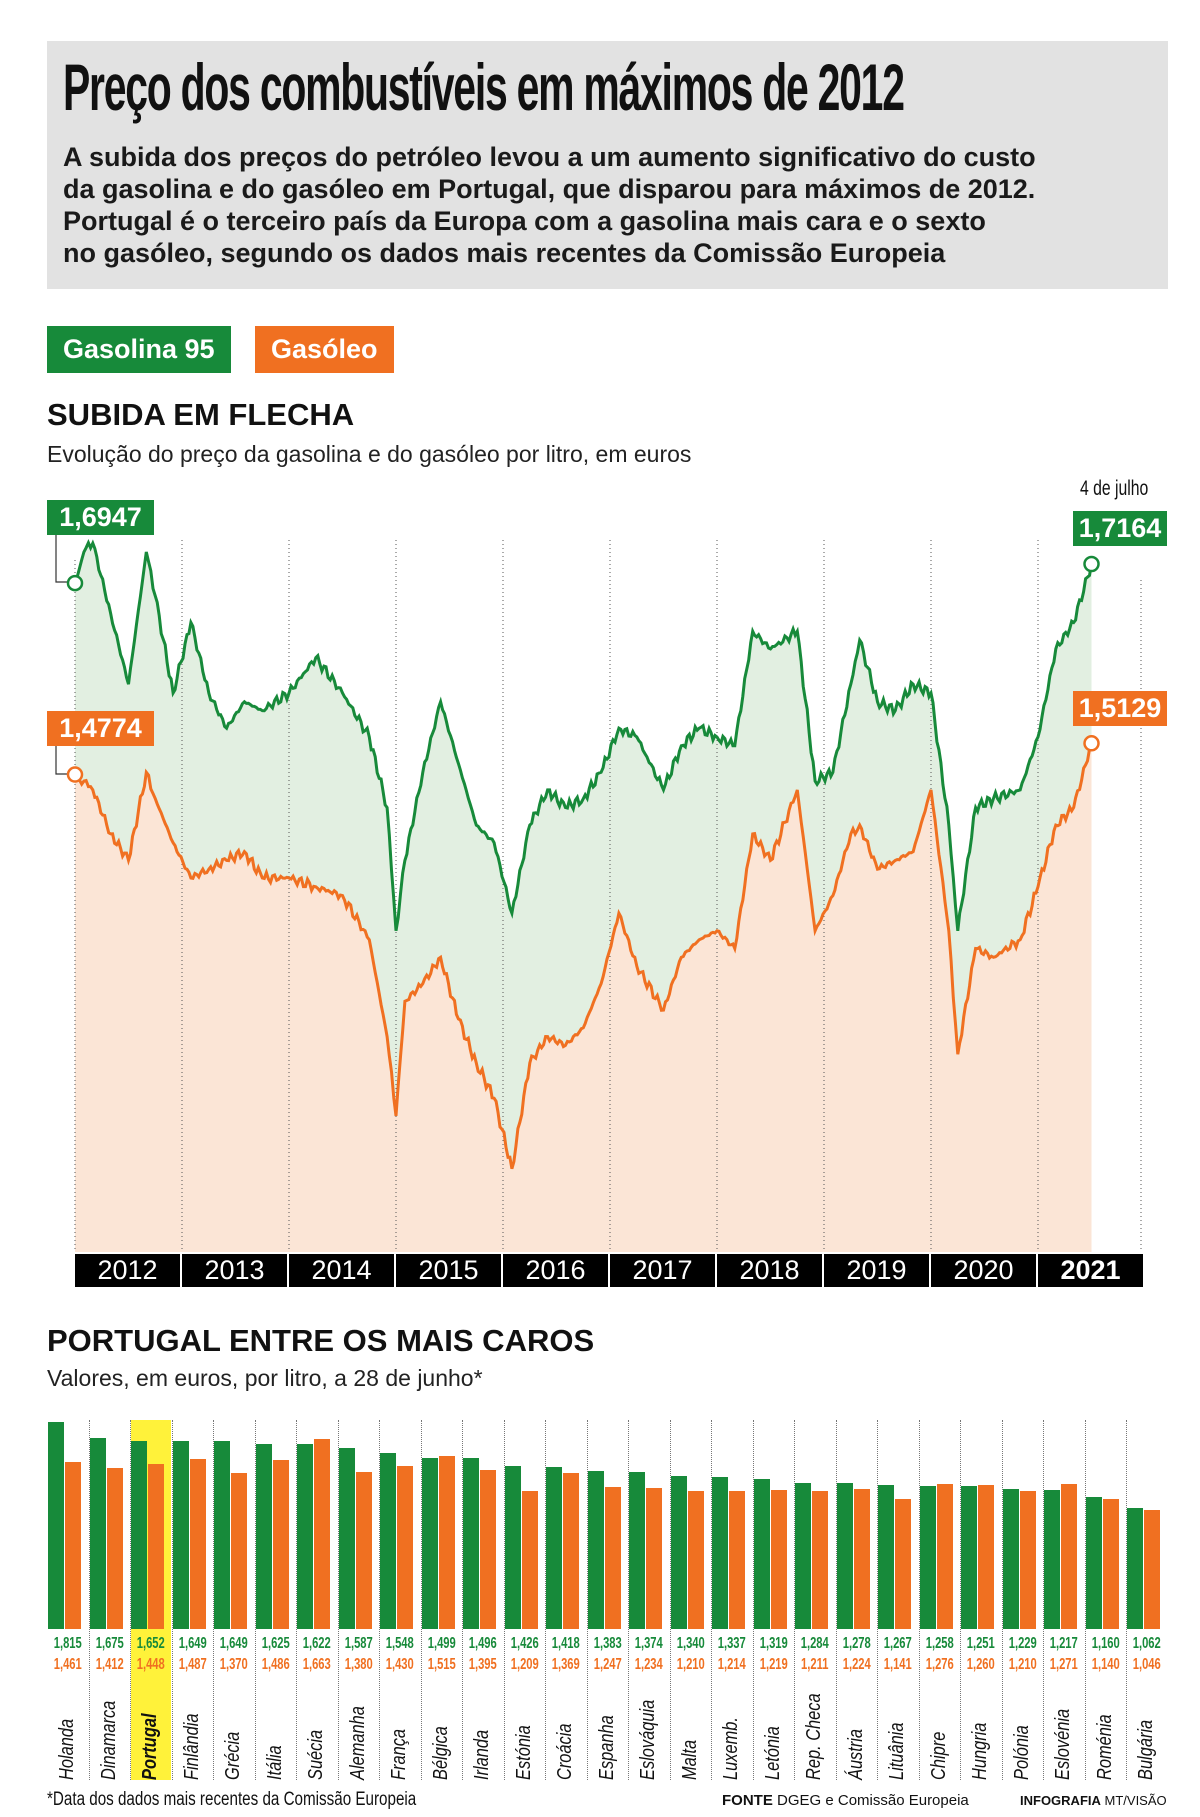 This screenshot has width=1200, height=1817. What do you see at coordinates (482, 1754) in the screenshot?
I see `country-label: Irlanda` at bounding box center [482, 1754].